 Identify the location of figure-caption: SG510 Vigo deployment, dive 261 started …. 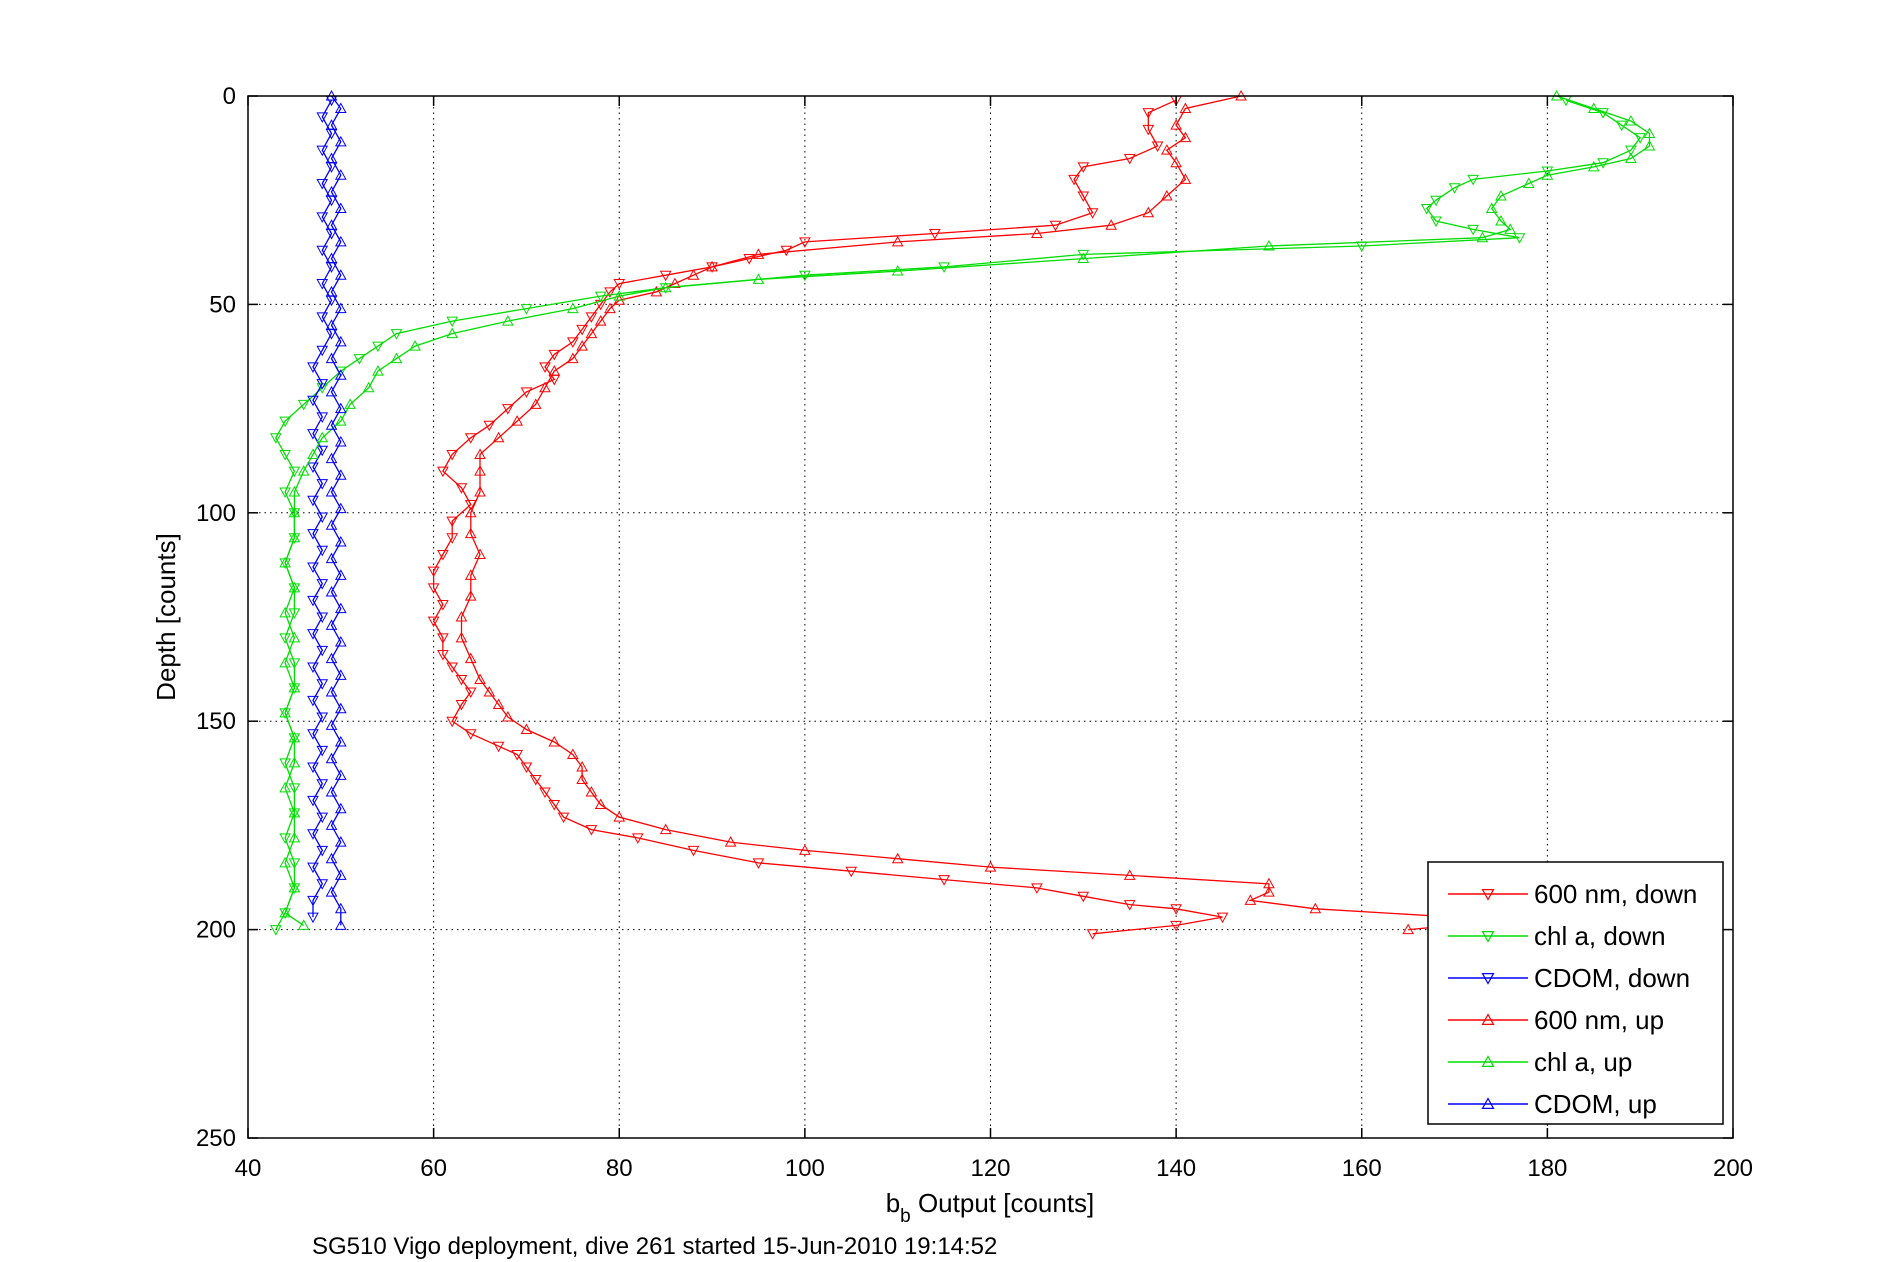
(654, 1246).